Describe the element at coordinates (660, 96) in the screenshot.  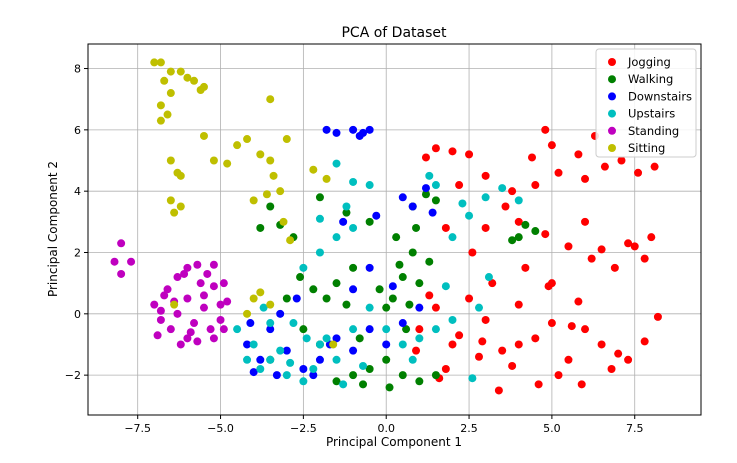
I see `legend-label-downstairs: Downstairs` at that location.